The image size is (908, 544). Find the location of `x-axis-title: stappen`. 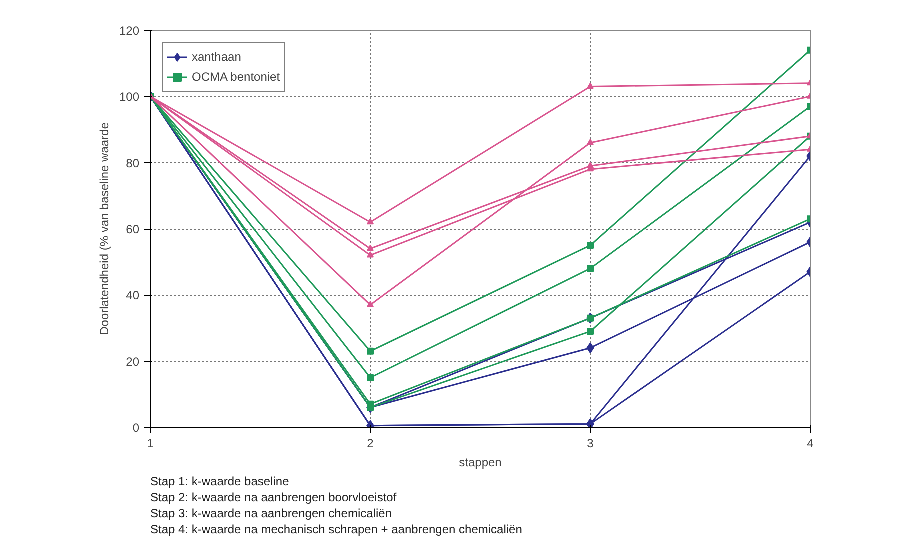

x-axis-title: stappen is located at coordinates (480, 463).